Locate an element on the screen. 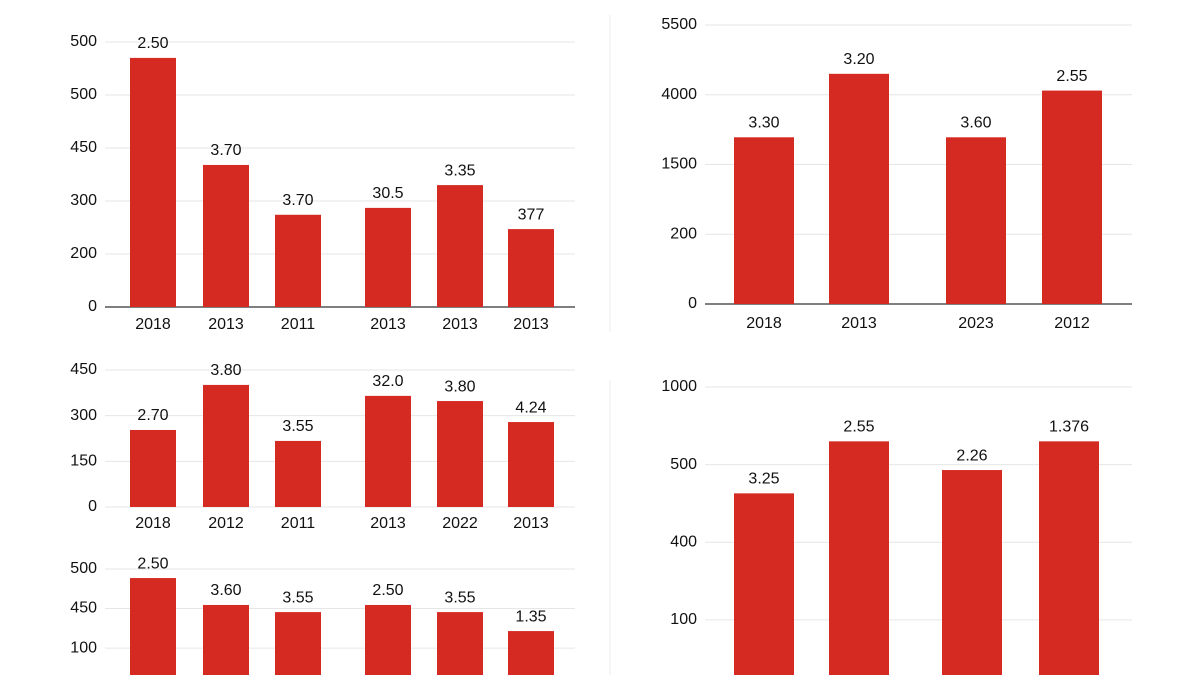 This screenshot has height=675, width=1200. bar-label: 2.70 is located at coordinates (152, 415).